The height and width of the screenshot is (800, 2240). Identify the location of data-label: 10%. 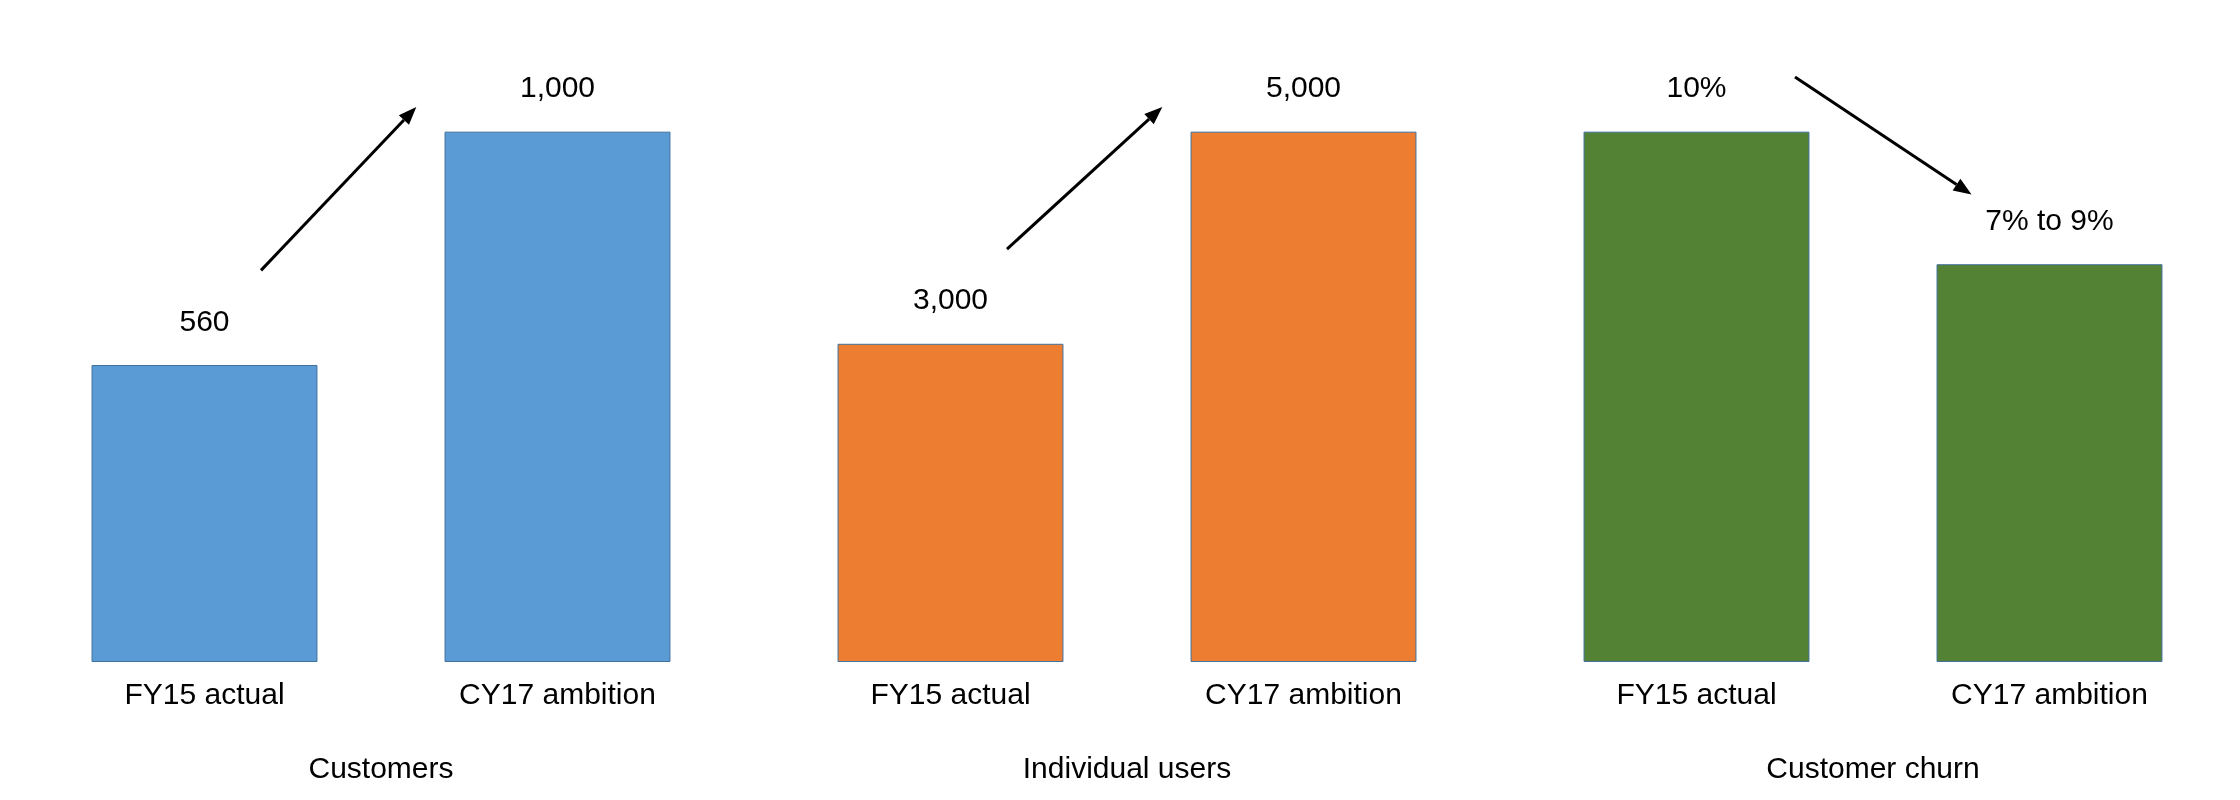
(1696, 87).